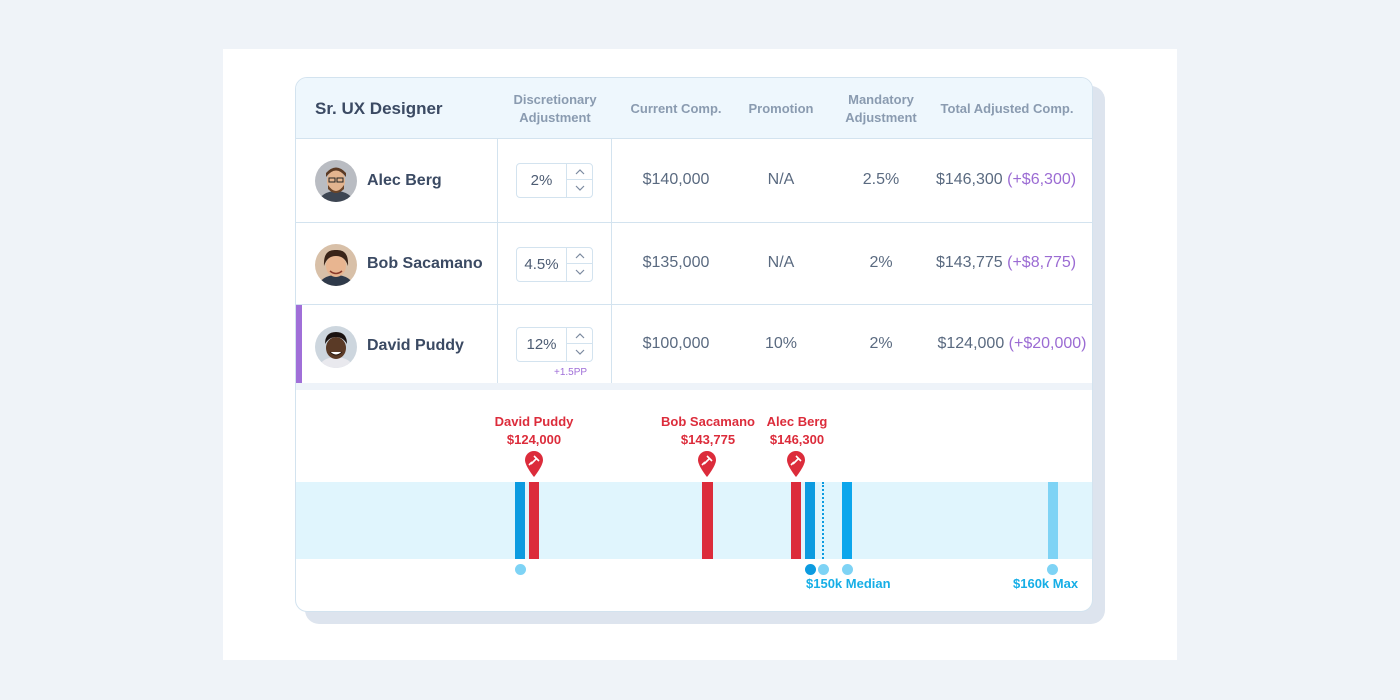  What do you see at coordinates (534, 439) in the screenshot?
I see `pin-value: $124,000` at bounding box center [534, 439].